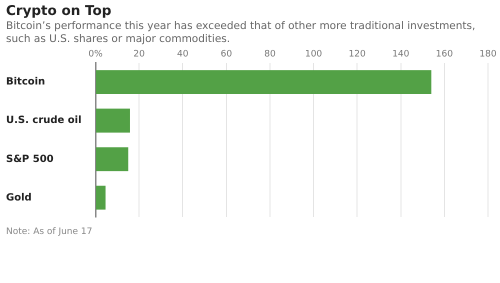 The height and width of the screenshot is (283, 500). Describe the element at coordinates (401, 55) in the screenshot. I see `x-tick-label: 140` at that location.